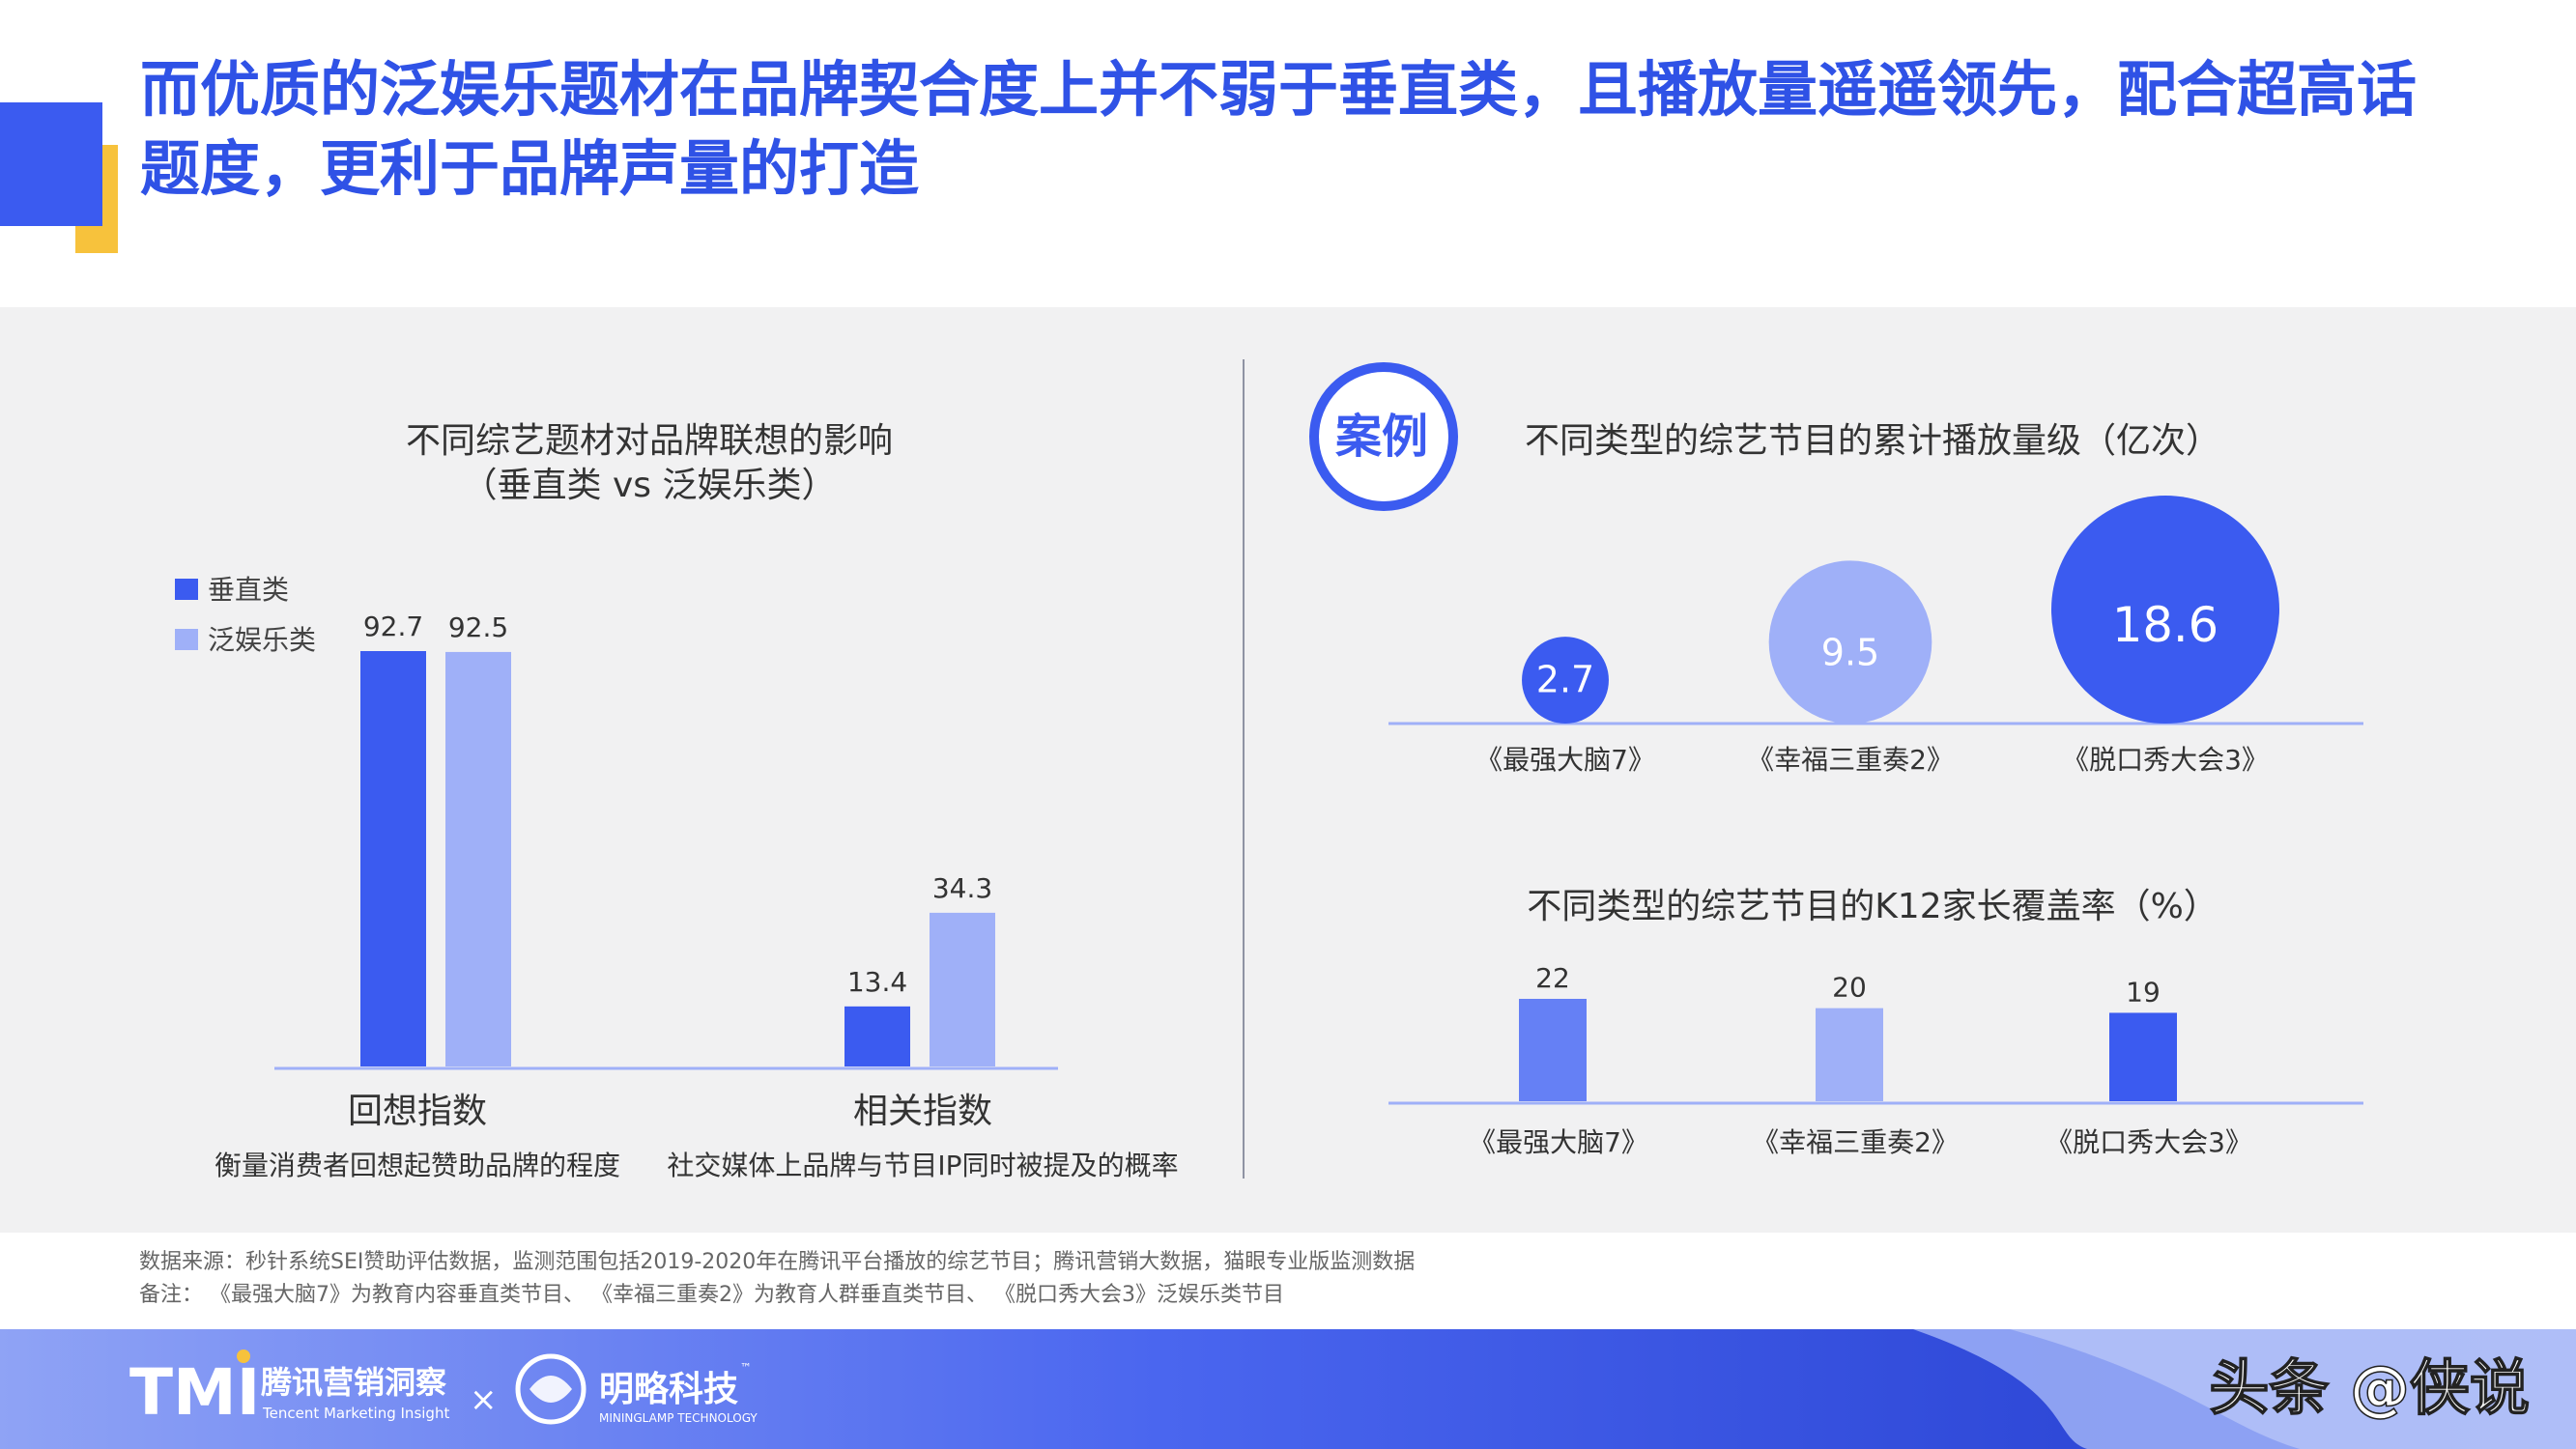 The height and width of the screenshot is (1449, 2576). Describe the element at coordinates (551, 1389) in the screenshot. I see `mininglamp-logo-icon` at that location.